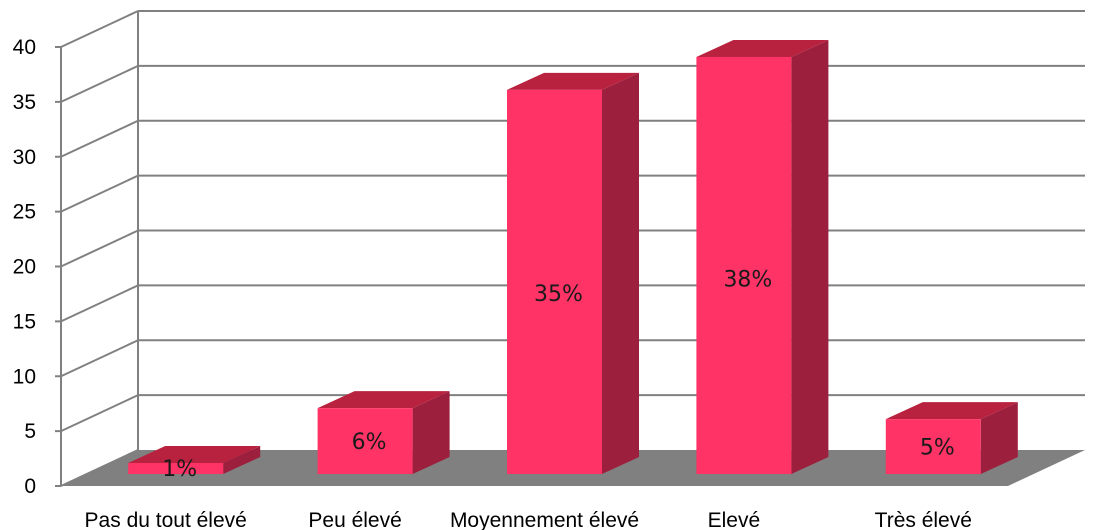 The height and width of the screenshot is (530, 1100). What do you see at coordinates (354, 519) in the screenshot?
I see `category-label: Peu élevé` at bounding box center [354, 519].